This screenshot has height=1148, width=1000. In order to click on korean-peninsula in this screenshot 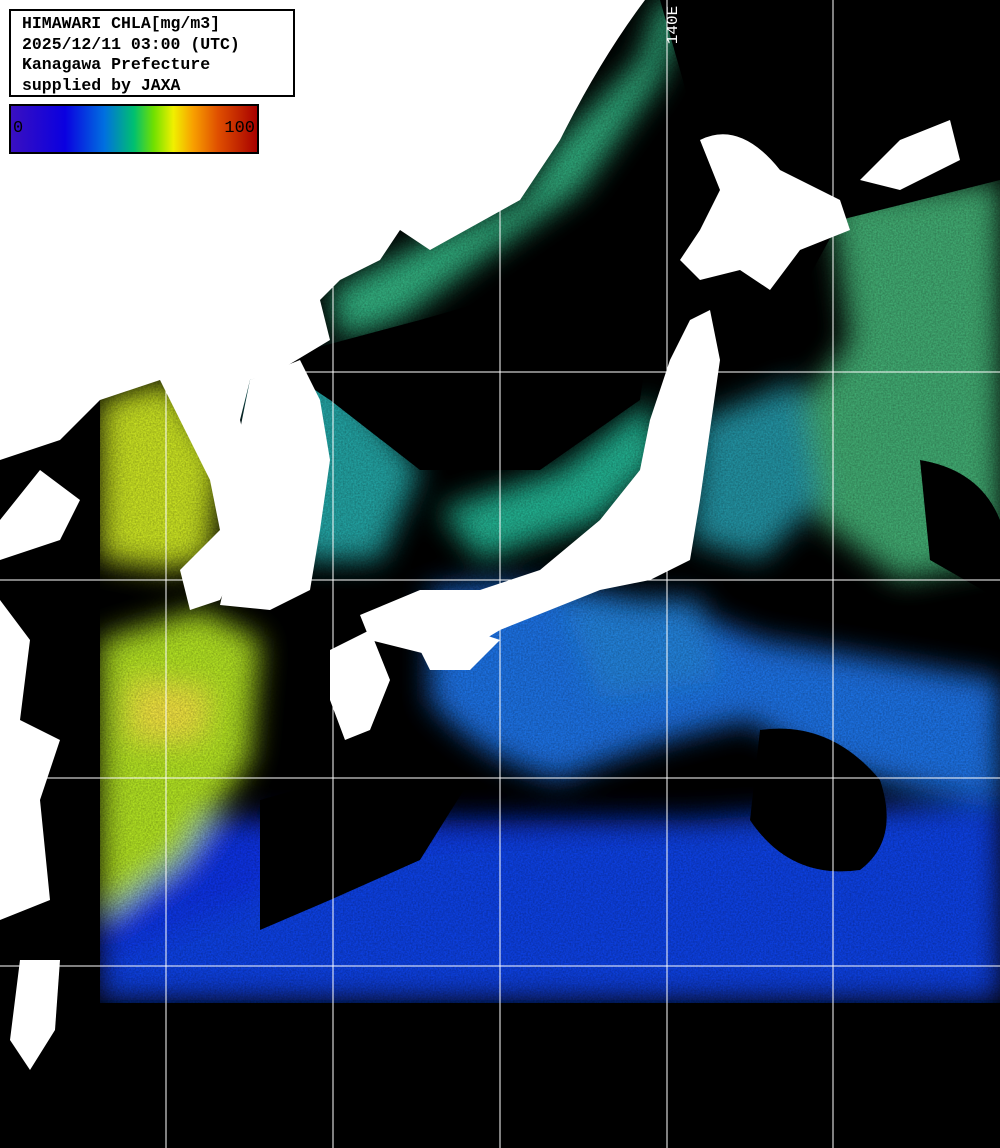, I will do `click(275, 485)`.